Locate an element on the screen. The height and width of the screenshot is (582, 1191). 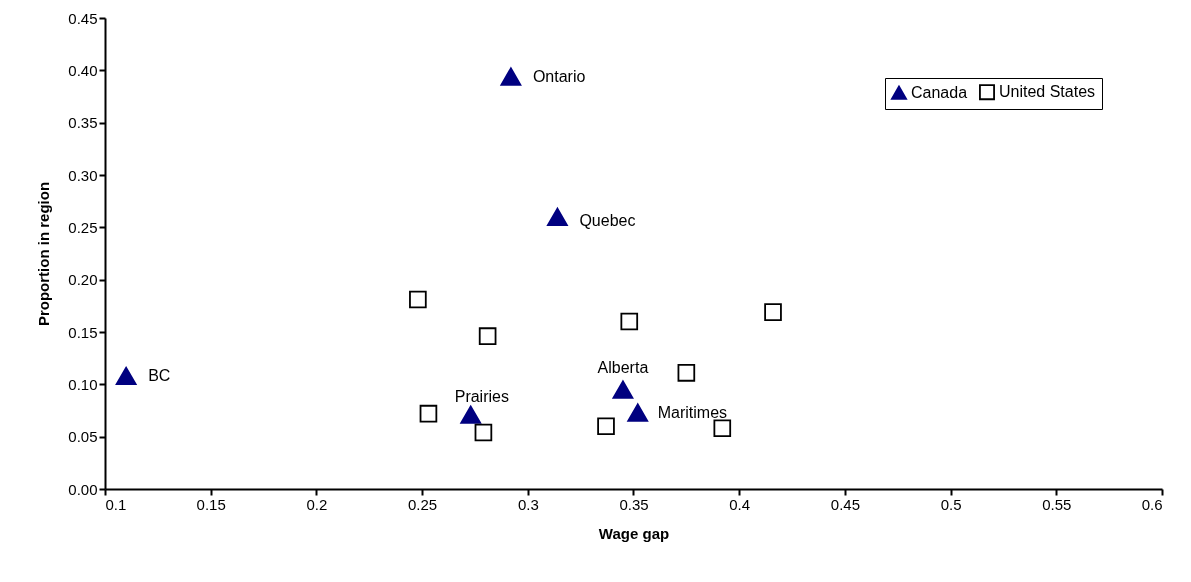
y-tick-label: 0.20 is located at coordinates (83, 280).